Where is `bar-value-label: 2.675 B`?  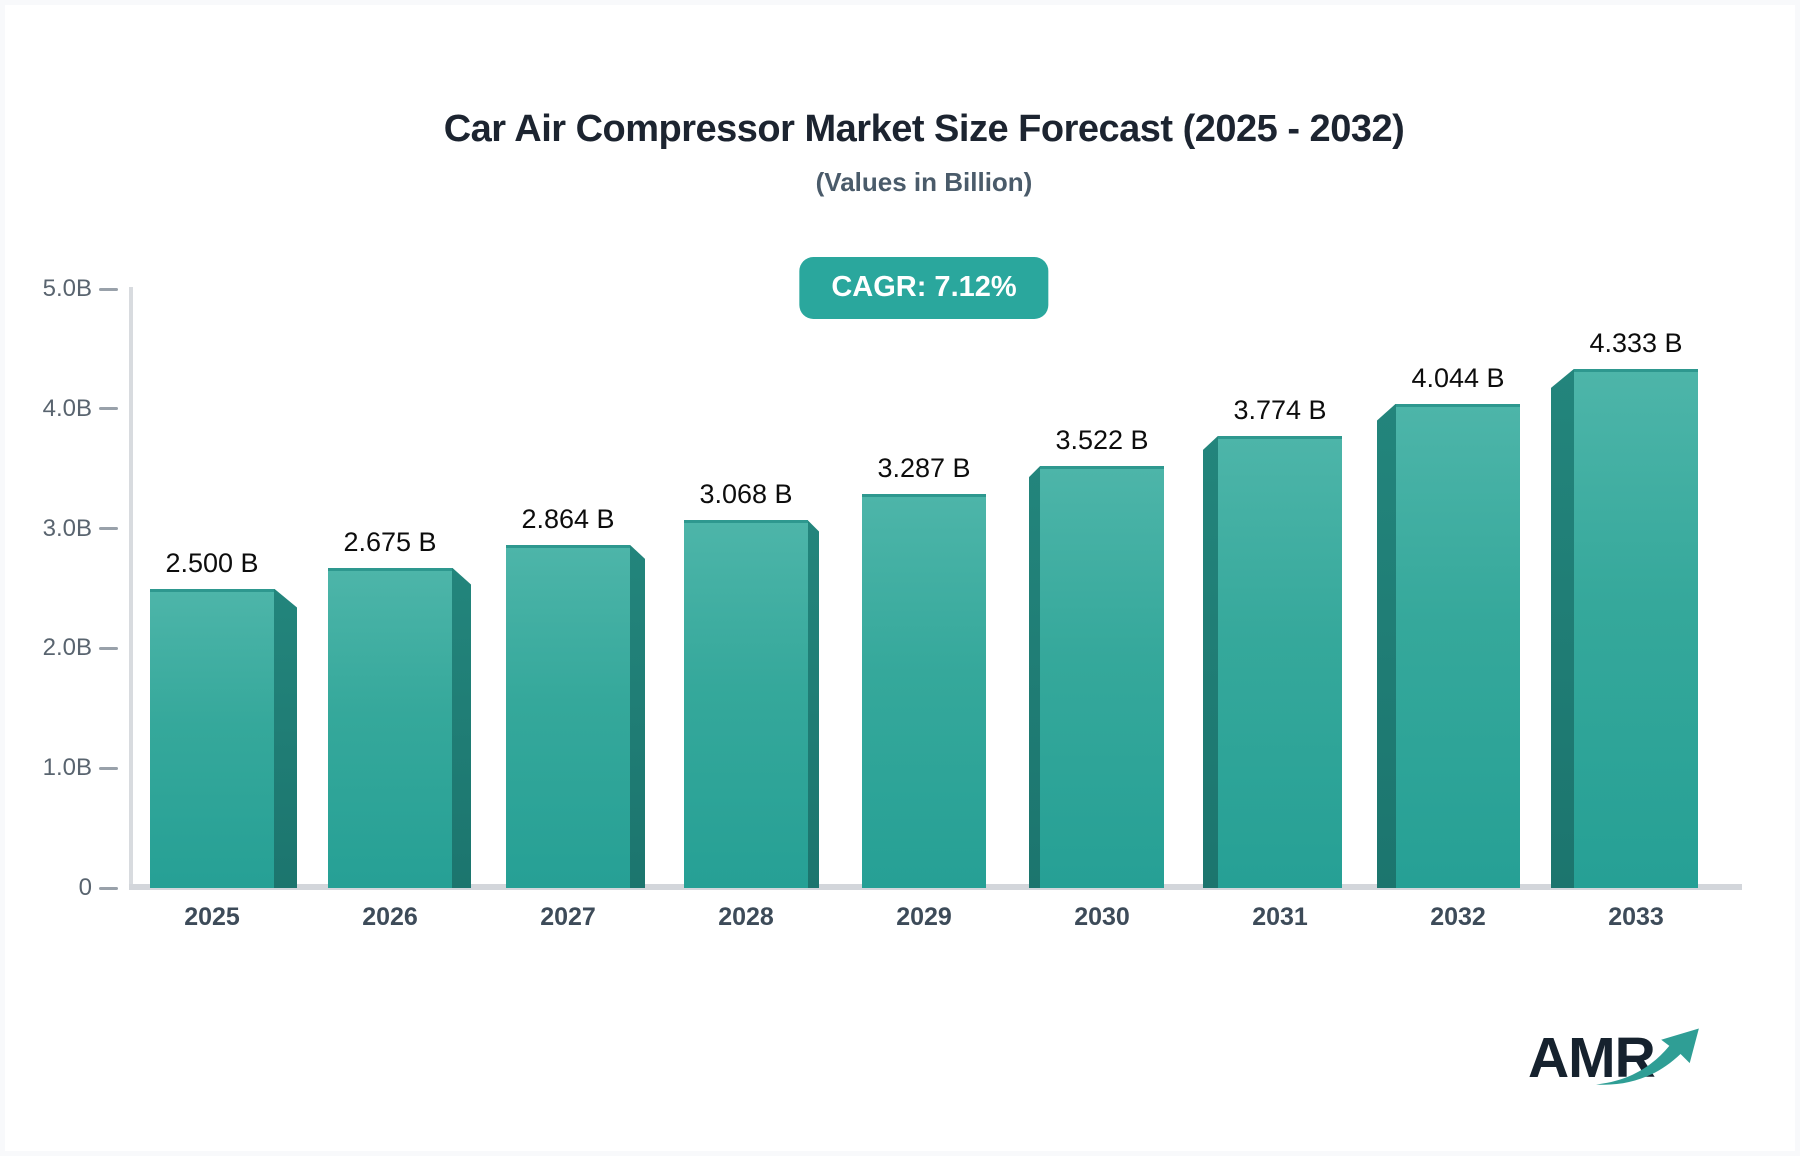
bar-value-label: 2.675 B is located at coordinates (390, 541).